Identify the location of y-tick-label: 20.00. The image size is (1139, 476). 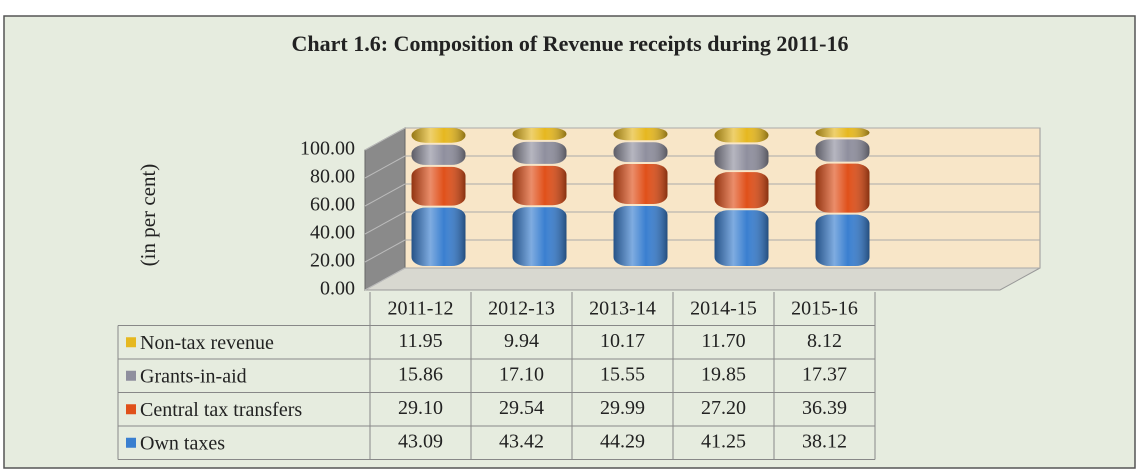
(332, 261).